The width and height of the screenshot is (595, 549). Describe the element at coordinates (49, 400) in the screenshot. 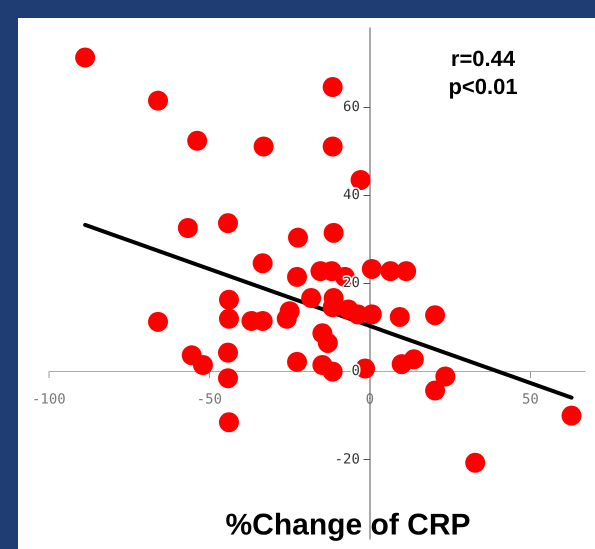

I see `x-tick-label: -100` at that location.